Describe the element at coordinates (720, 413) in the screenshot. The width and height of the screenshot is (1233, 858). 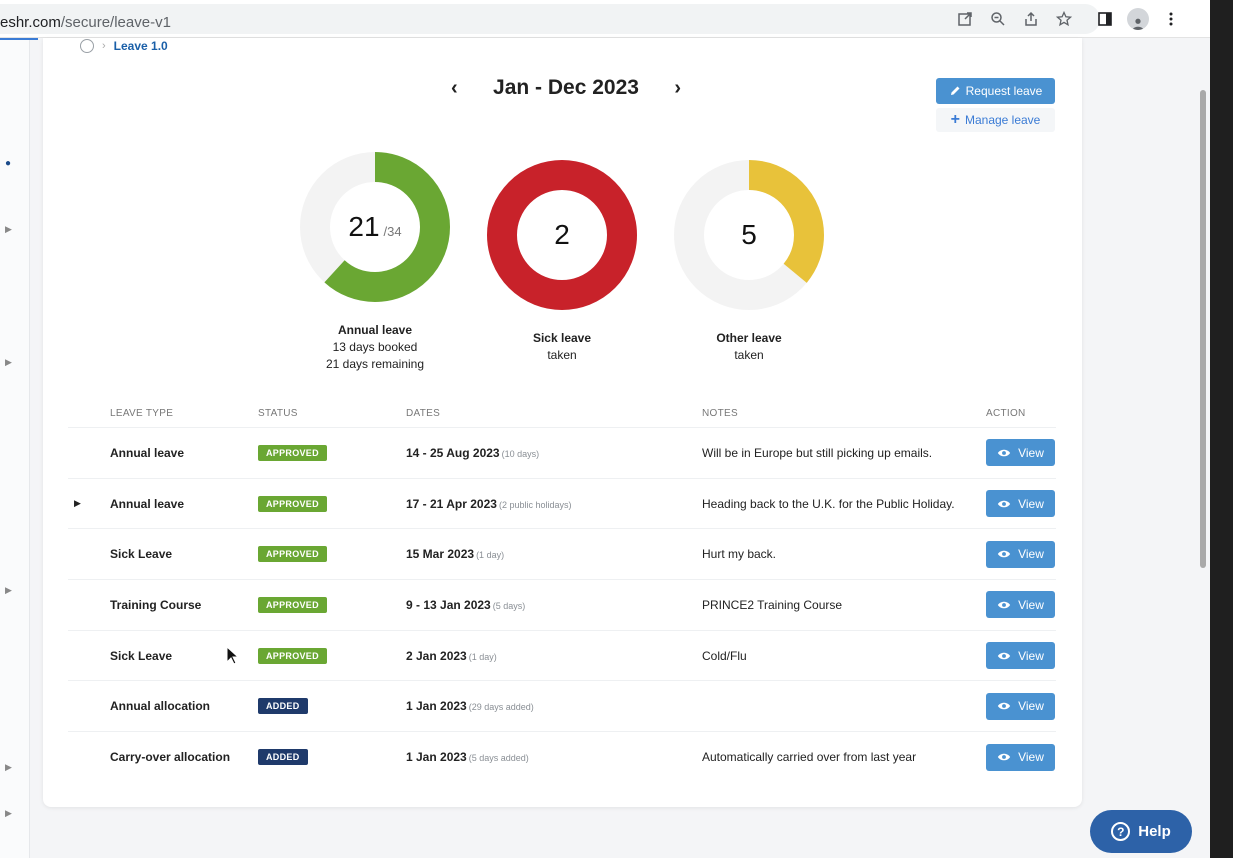
I see `header-notes: NOTES` at that location.